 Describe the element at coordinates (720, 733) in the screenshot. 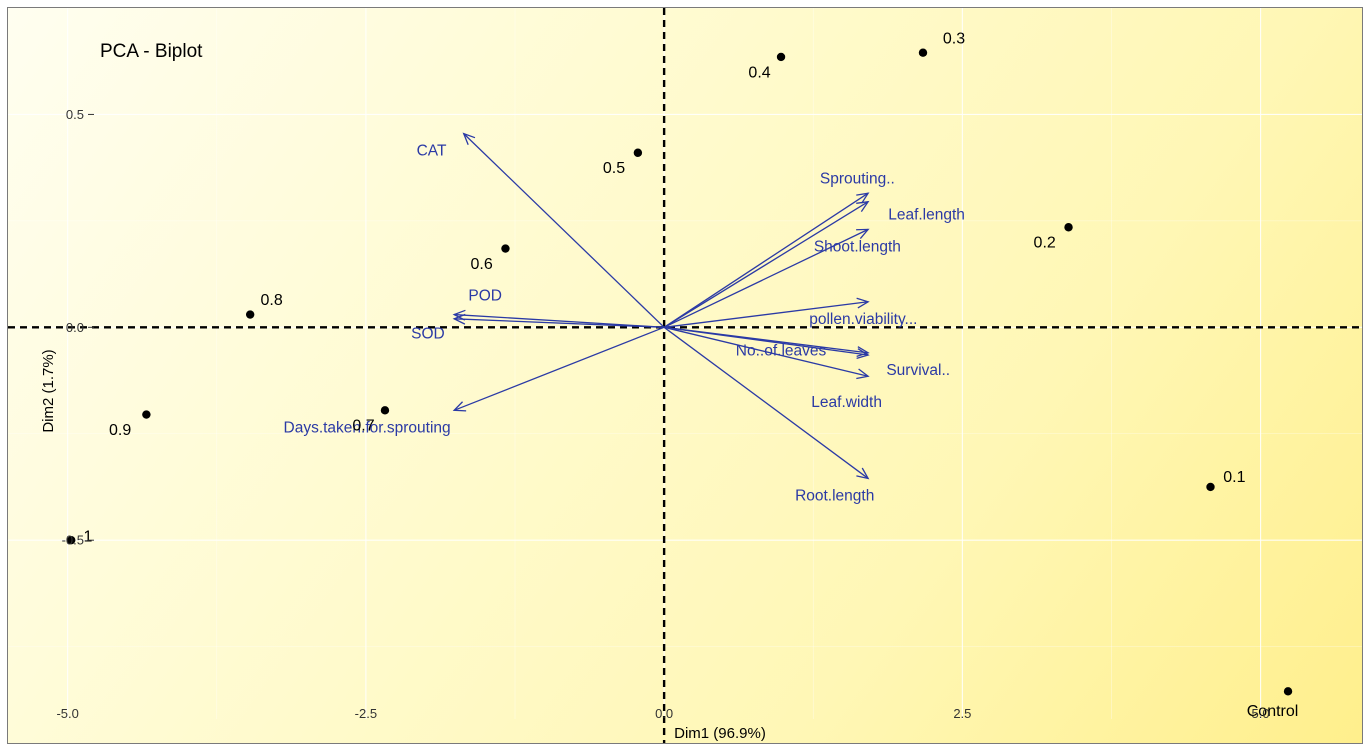

I see `x-axis-title: Dim1 (96.9%)` at that location.